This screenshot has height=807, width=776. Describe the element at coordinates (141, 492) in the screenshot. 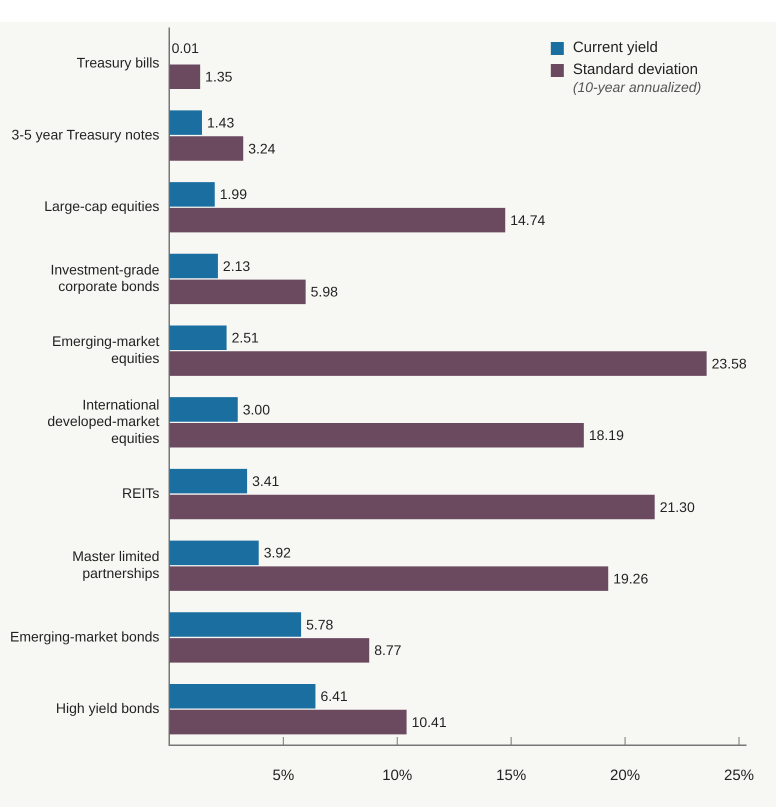

I see `y-tick-label: REITs` at that location.